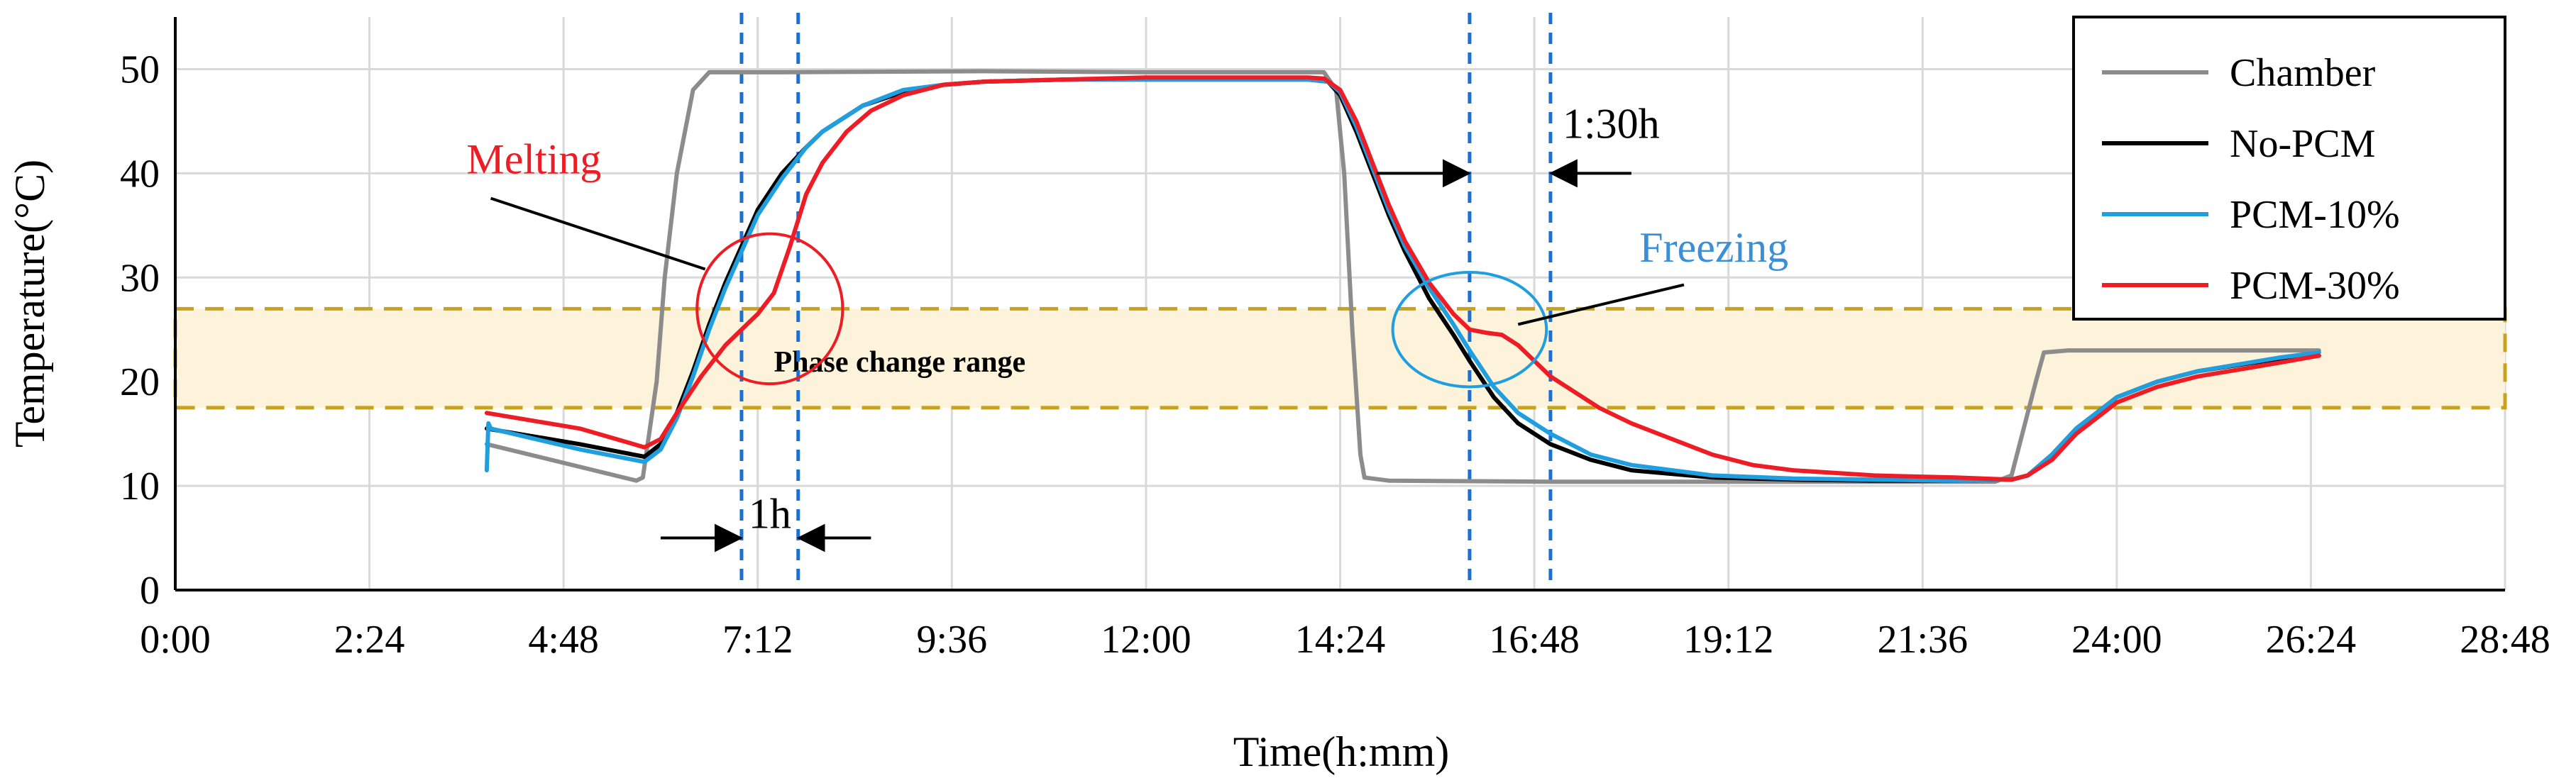 The width and height of the screenshot is (2576, 778). I want to click on legend-entry-label: Chamber, so click(2303, 73).